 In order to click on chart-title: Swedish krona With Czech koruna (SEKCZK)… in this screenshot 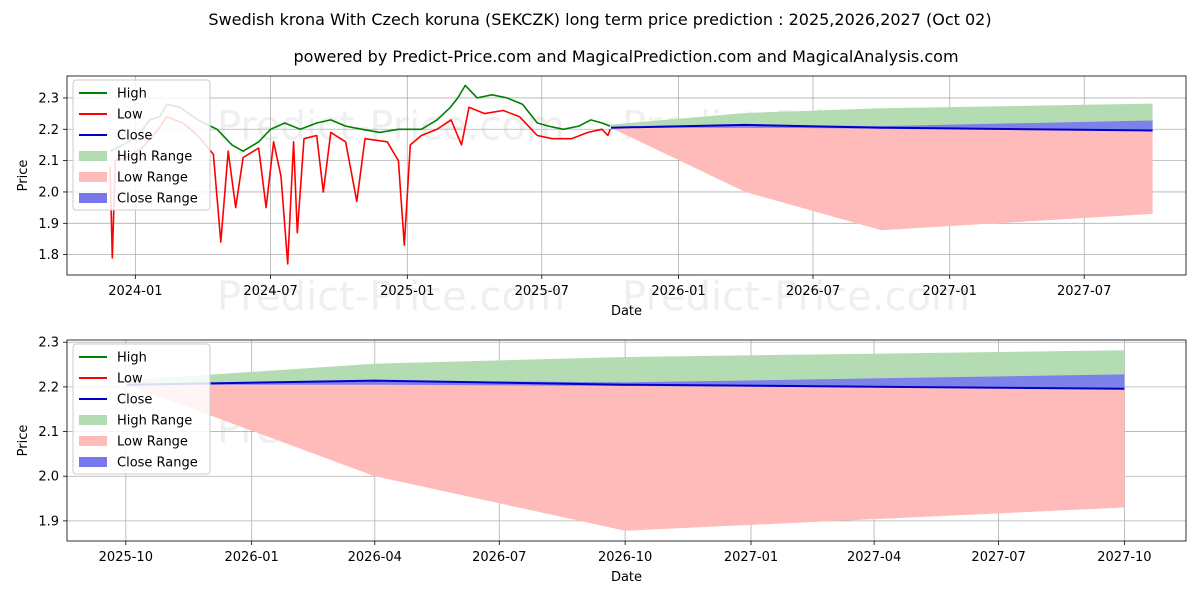, I will do `click(599, 19)`.